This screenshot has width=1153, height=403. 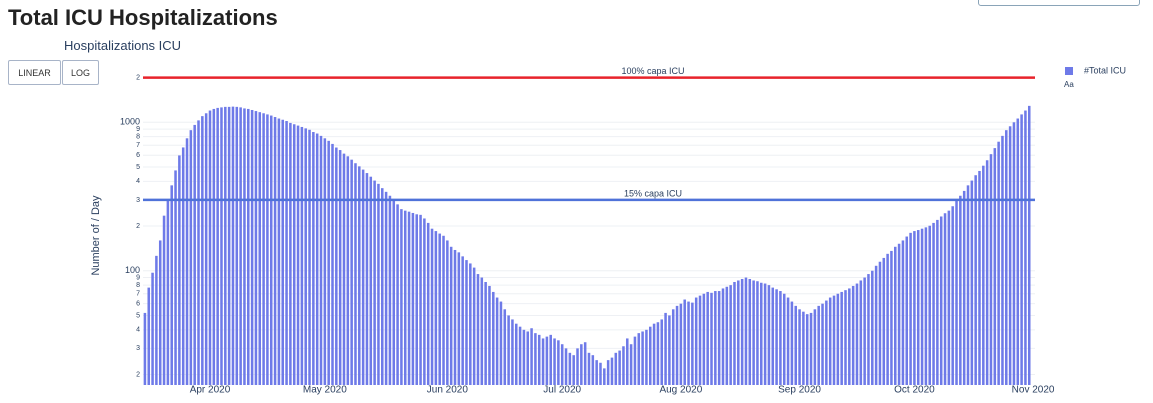 I want to click on x-tick-label: Nov 2020, so click(x=1033, y=390).